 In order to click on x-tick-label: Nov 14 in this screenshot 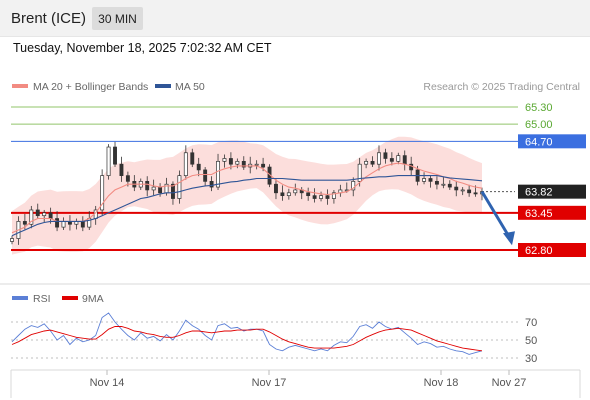, I will do `click(107, 383)`.